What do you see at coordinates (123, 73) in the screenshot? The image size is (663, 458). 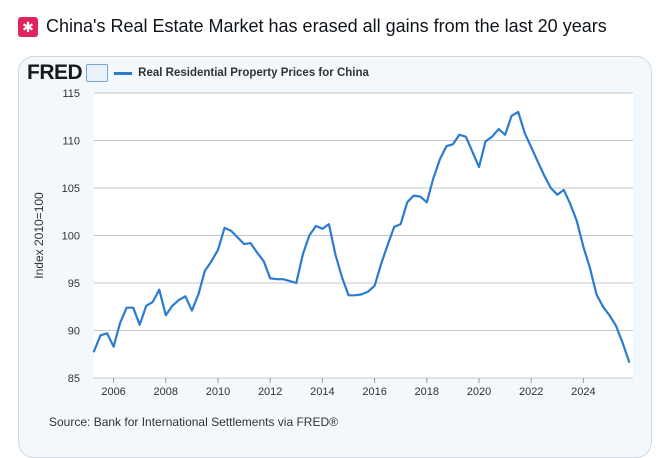 I see `legend-line-swatch` at bounding box center [123, 73].